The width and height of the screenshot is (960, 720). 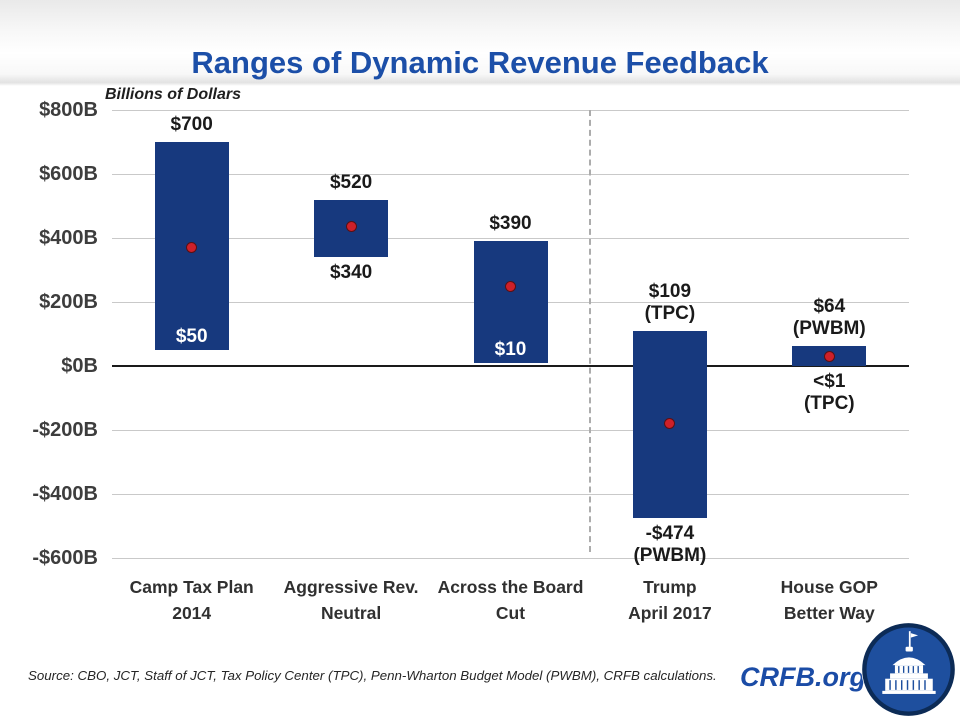 What do you see at coordinates (829, 600) in the screenshot?
I see `category-label: House GOP Better Way` at bounding box center [829, 600].